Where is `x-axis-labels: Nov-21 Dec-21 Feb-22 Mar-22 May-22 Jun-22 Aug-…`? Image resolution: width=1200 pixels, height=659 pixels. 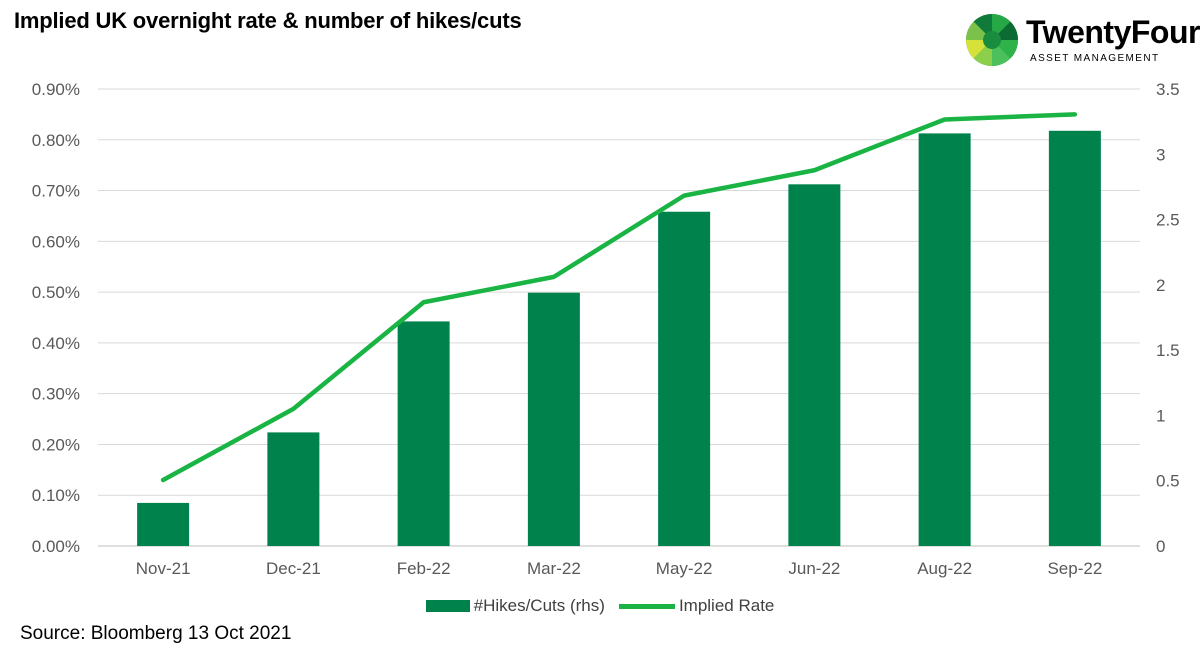 x-axis-labels: Nov-21 Dec-21 Feb-22 Mar-22 May-22 Jun-22 Aug-… is located at coordinates (619, 568).